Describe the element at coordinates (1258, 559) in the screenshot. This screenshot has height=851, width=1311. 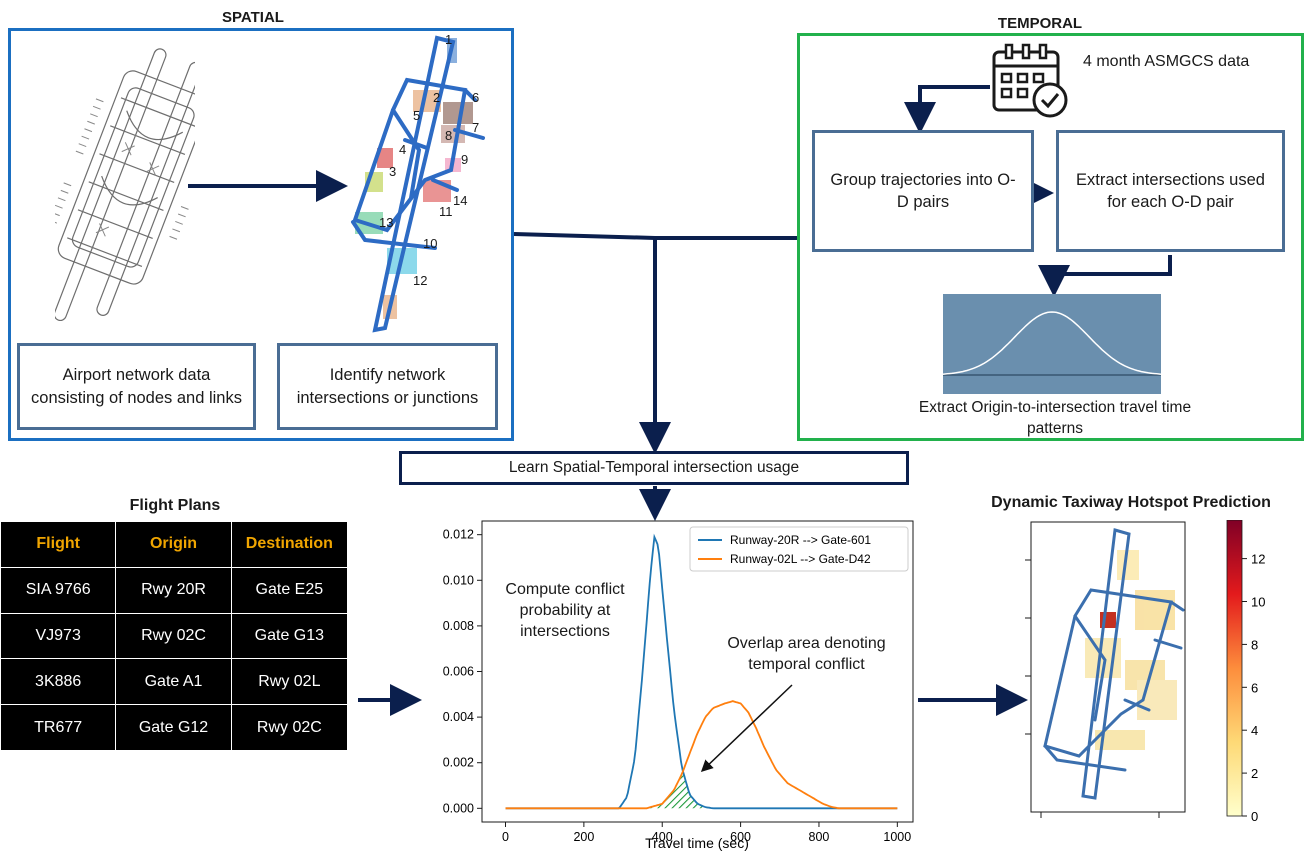
I see `colorbar-tick-label: 12` at that location.